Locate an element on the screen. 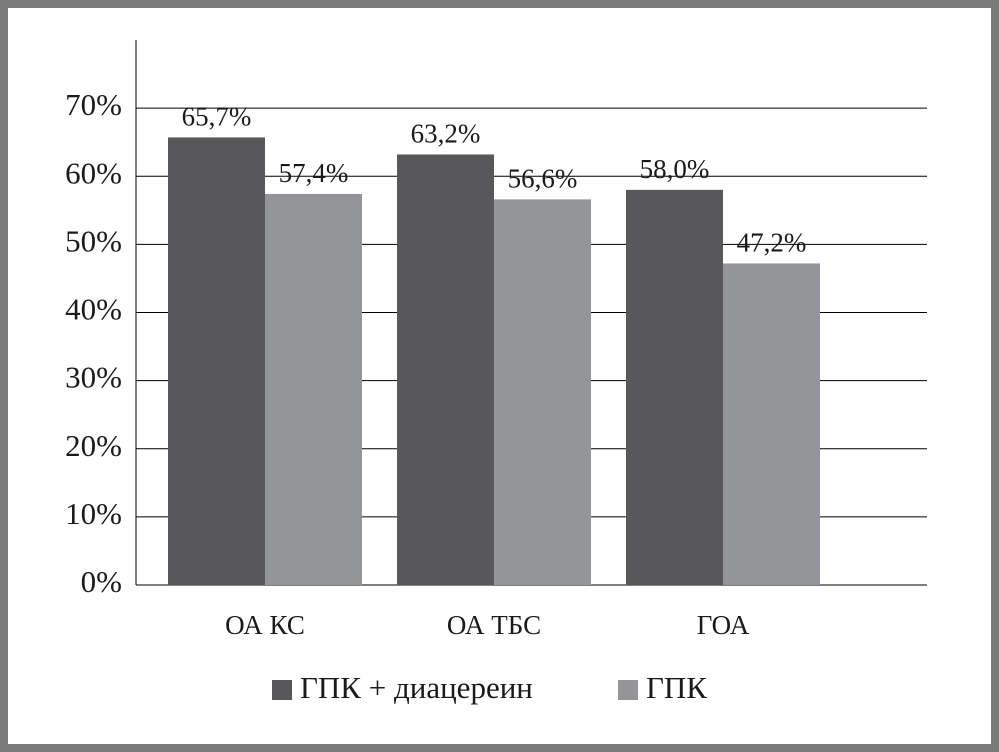  y-tick-label: 0% is located at coordinates (101, 581).